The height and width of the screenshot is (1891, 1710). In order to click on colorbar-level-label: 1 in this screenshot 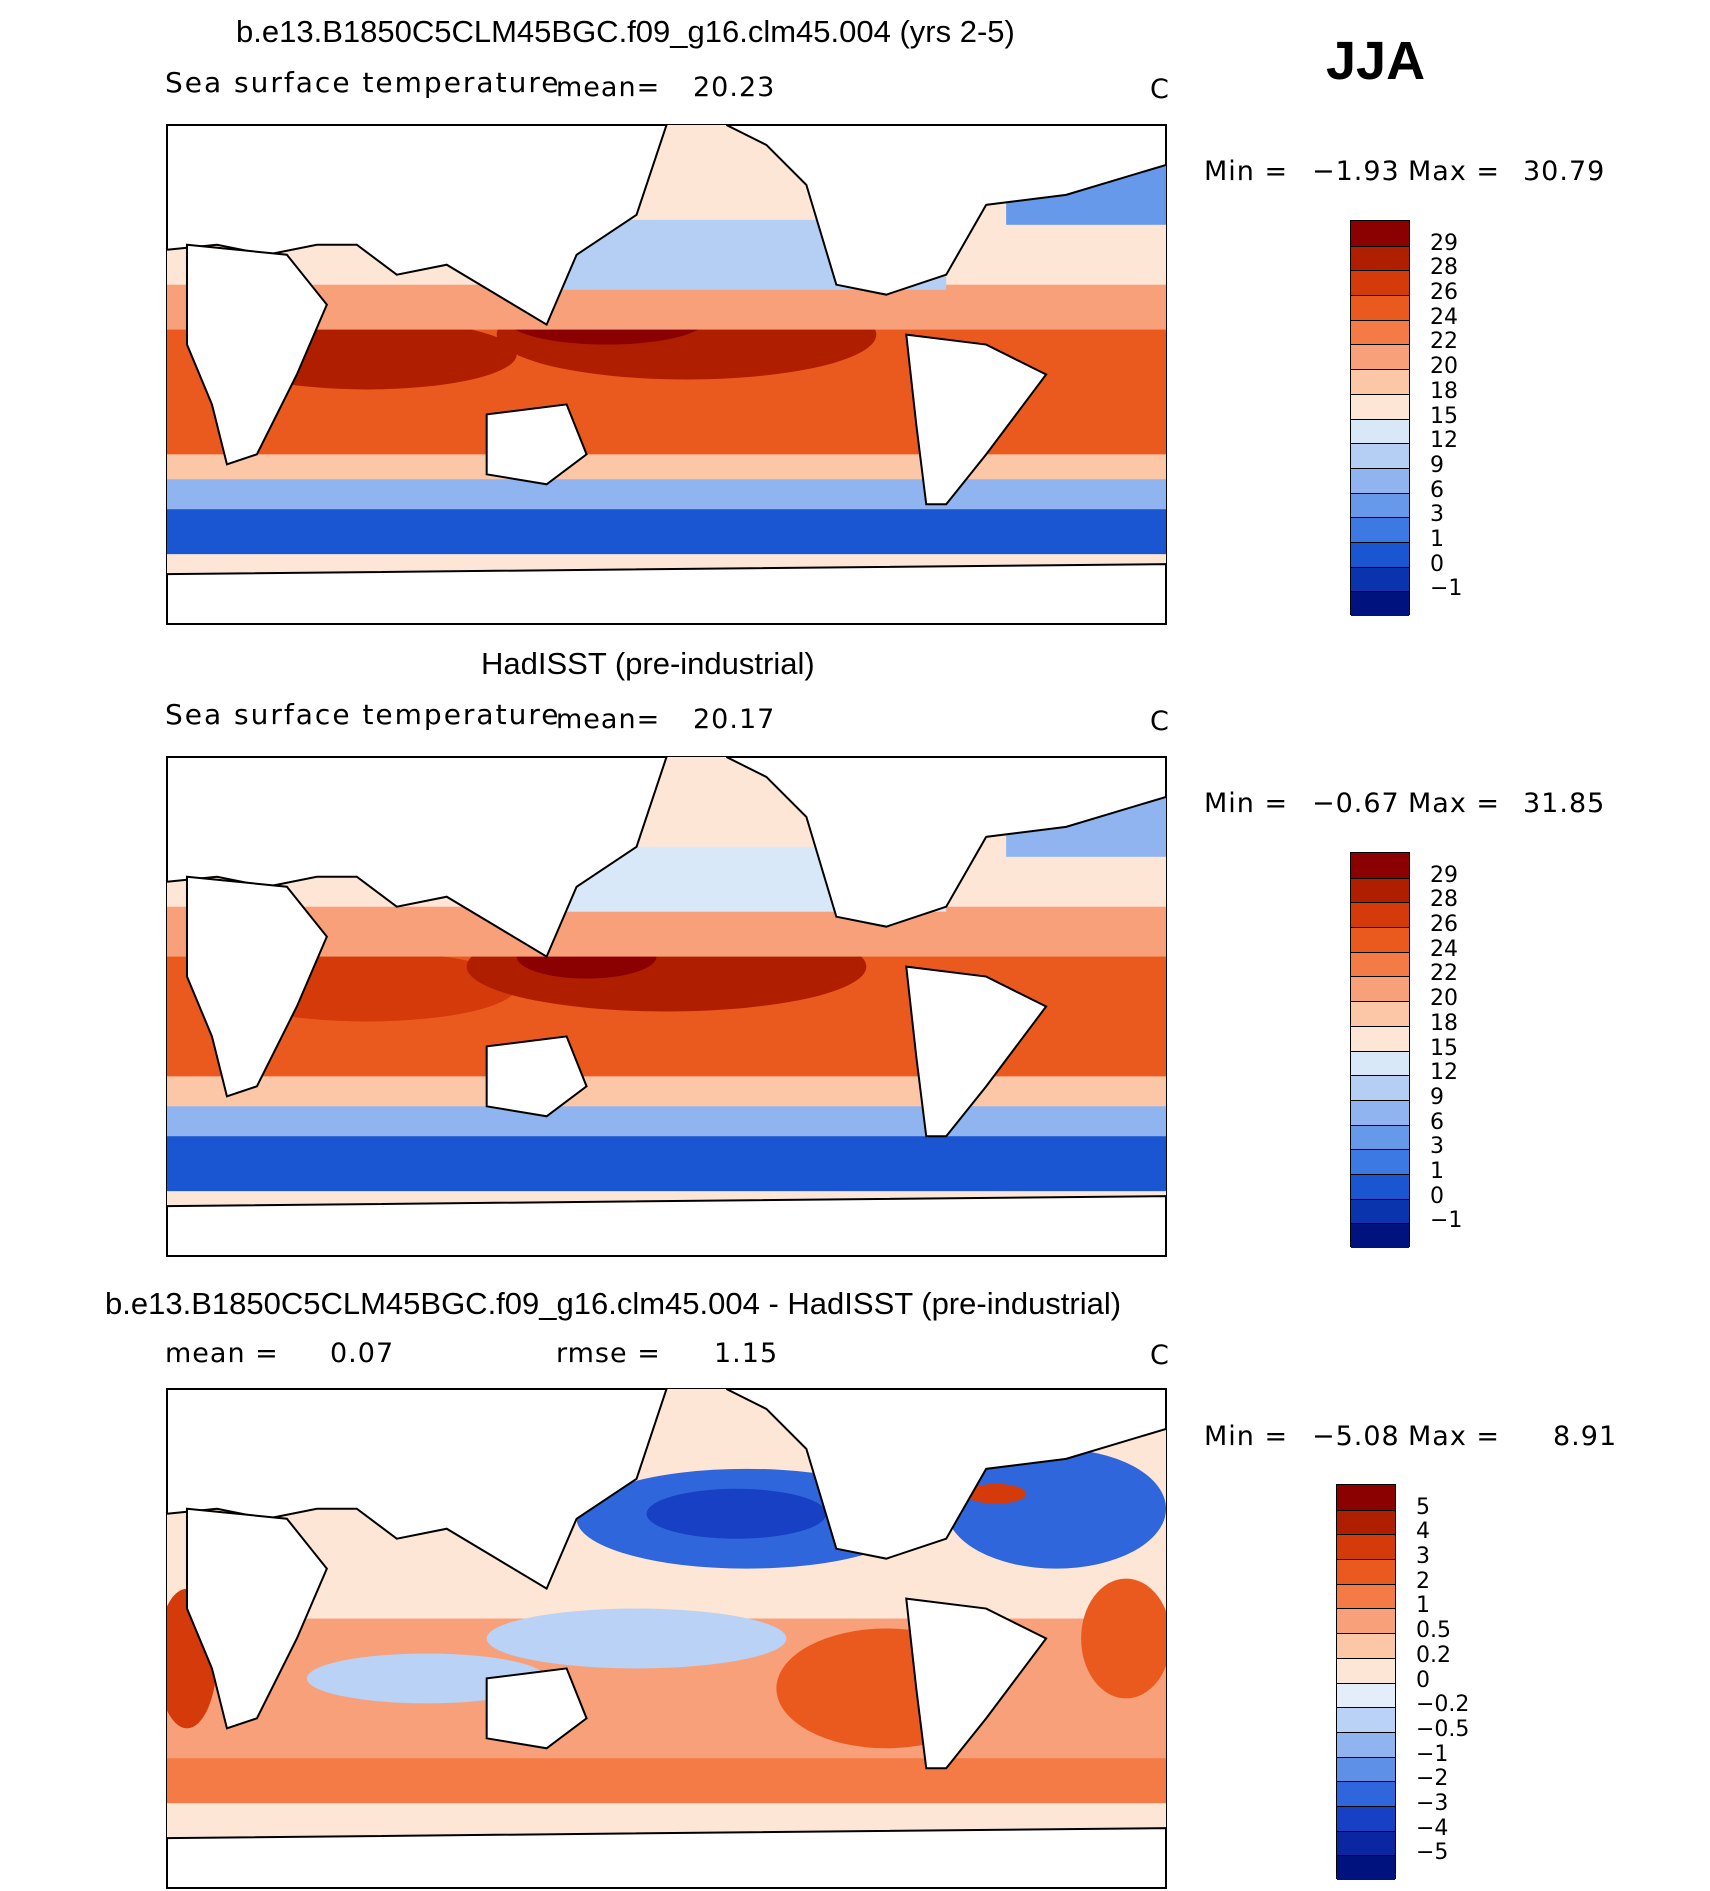, I will do `click(1437, 1171)`.